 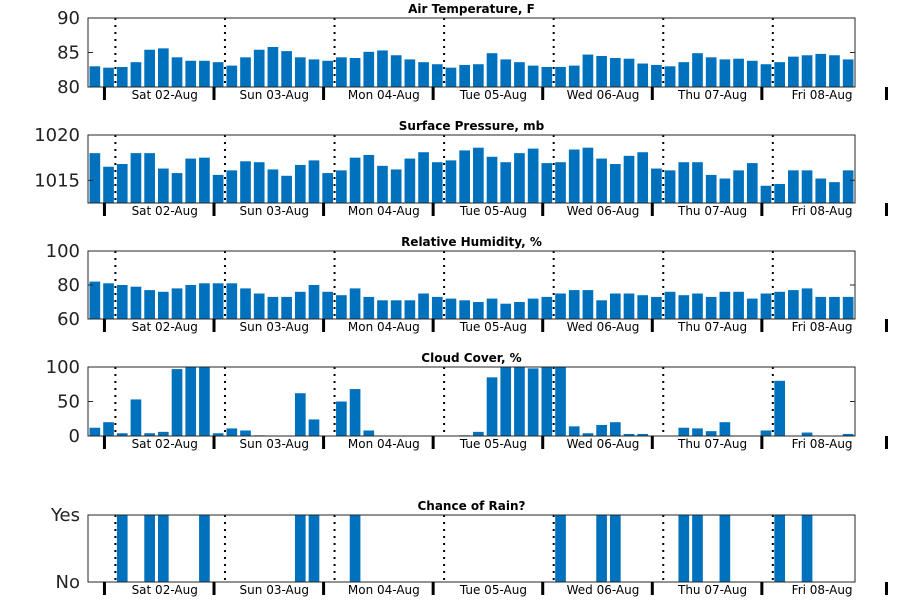 I want to click on day-label: Thu 07-Aug, so click(x=712, y=444).